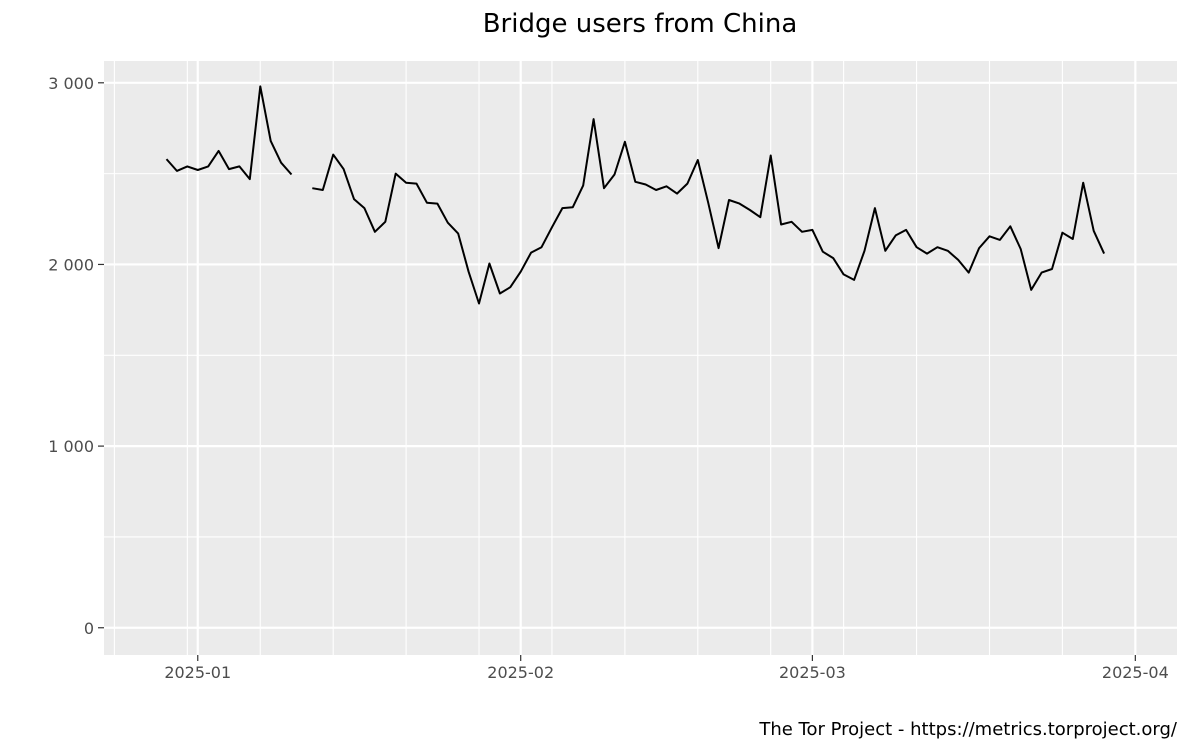 The width and height of the screenshot is (1200, 750). Describe the element at coordinates (229, 133) in the screenshot. I see `series-line-segment` at that location.